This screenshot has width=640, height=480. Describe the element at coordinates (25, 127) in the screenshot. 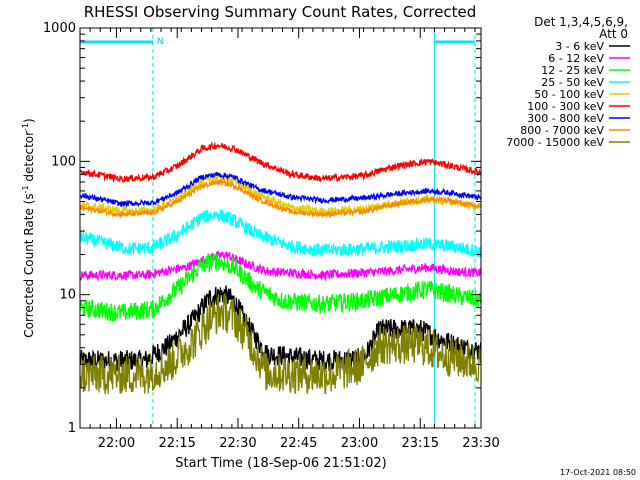

I see `y-axis-label-superscript-2: -1` at that location.